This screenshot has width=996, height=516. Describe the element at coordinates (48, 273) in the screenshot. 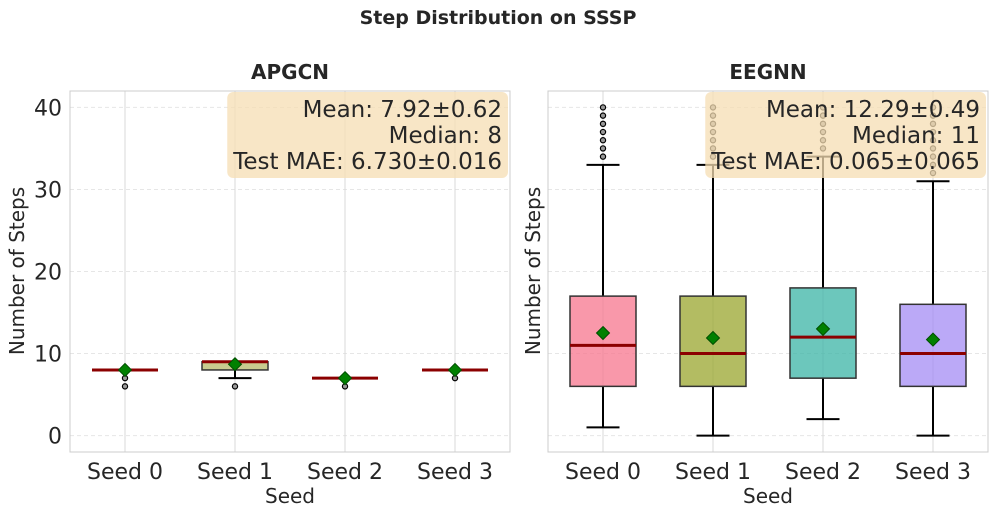

I see `y-tick-label: 20` at that location.